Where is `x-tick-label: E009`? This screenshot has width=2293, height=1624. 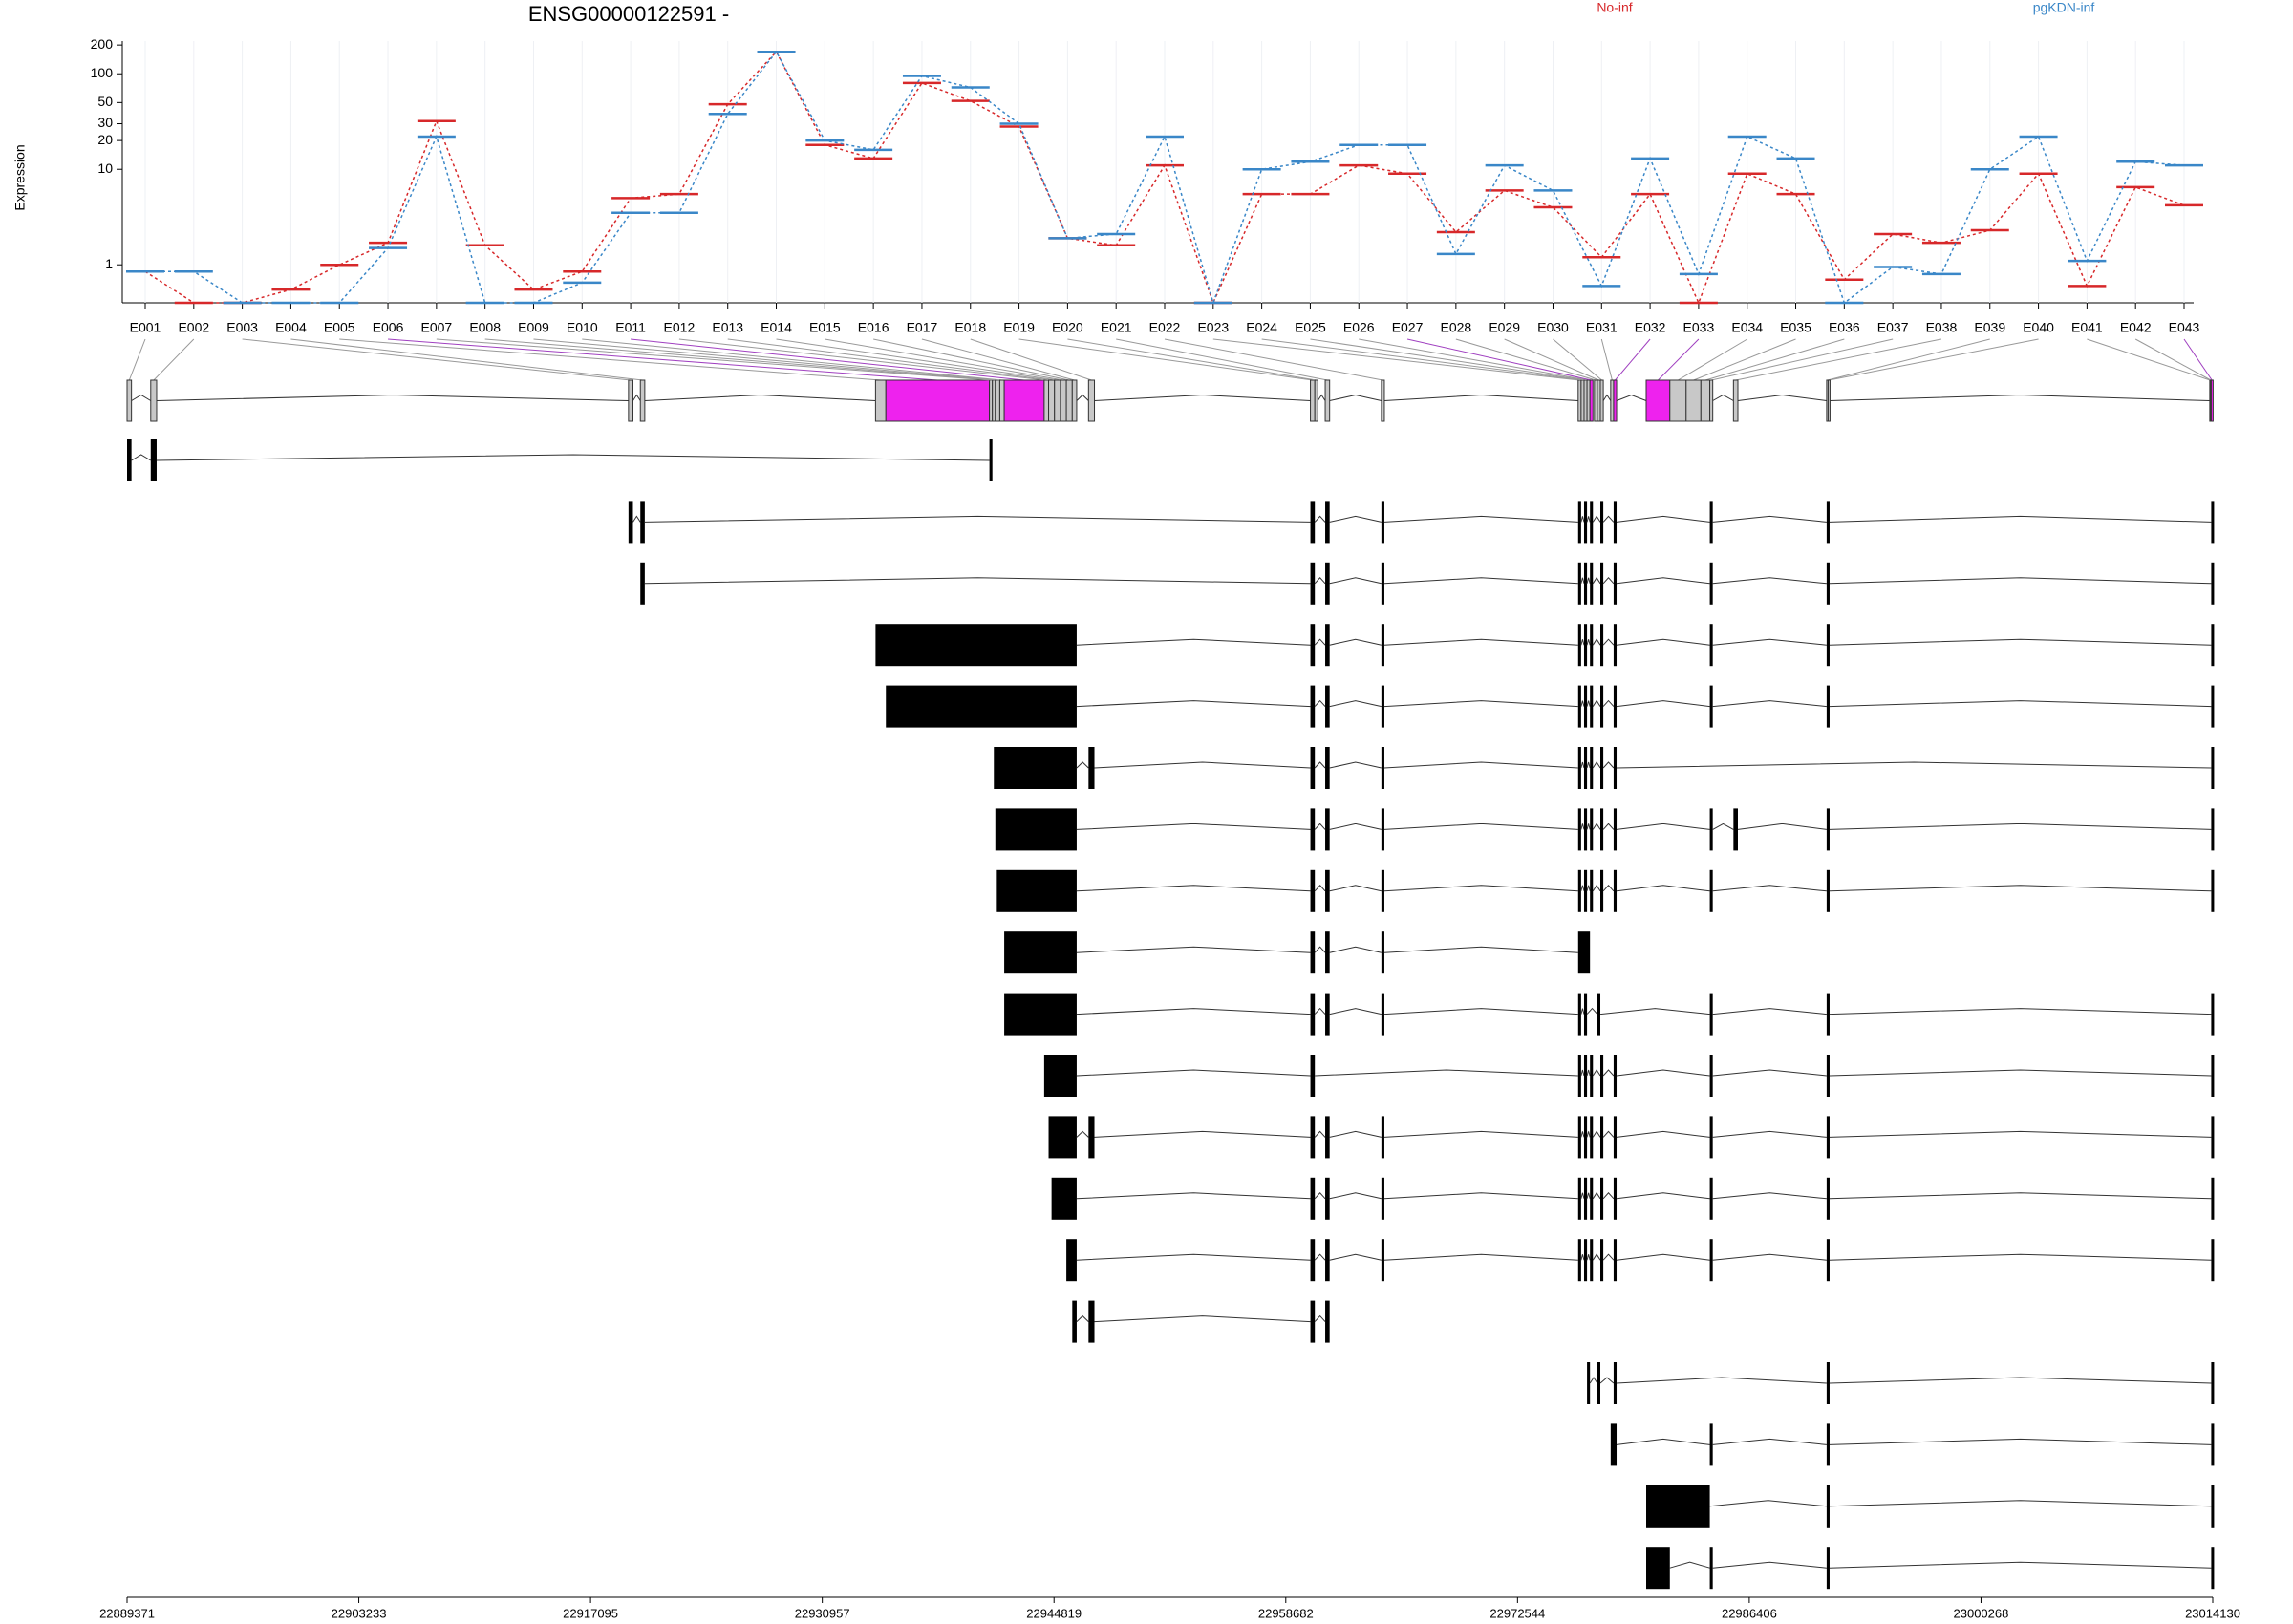
x-tick-label: E009 is located at coordinates (533, 328).